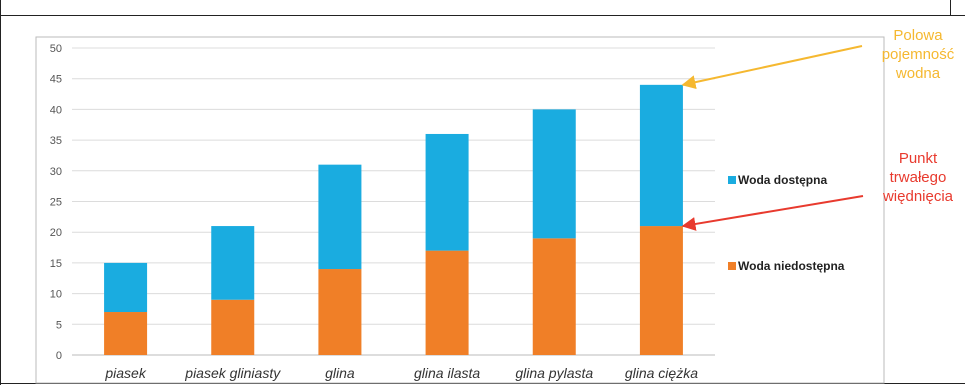 The width and height of the screenshot is (965, 385). I want to click on annotation-text: wodna, so click(918, 73).